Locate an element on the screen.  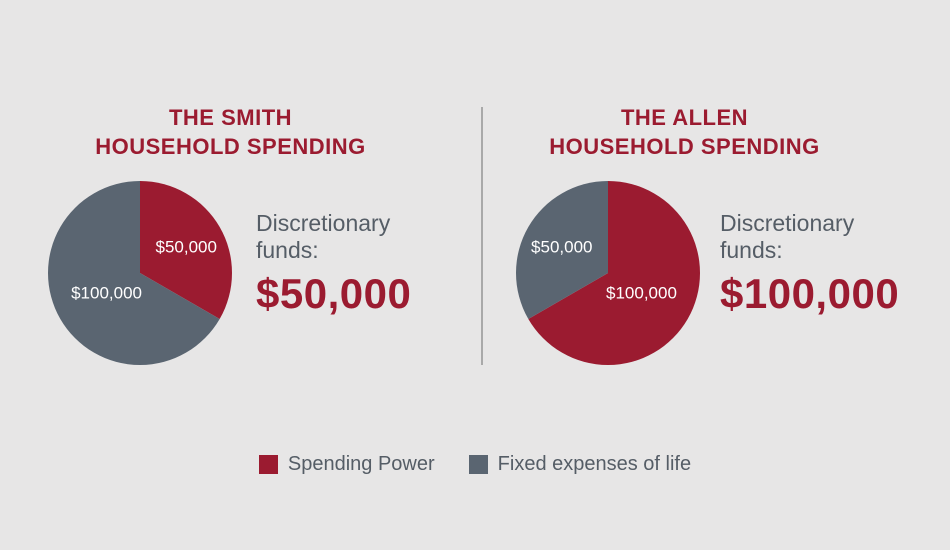
discretionary-amount: $100,000 is located at coordinates (810, 293).